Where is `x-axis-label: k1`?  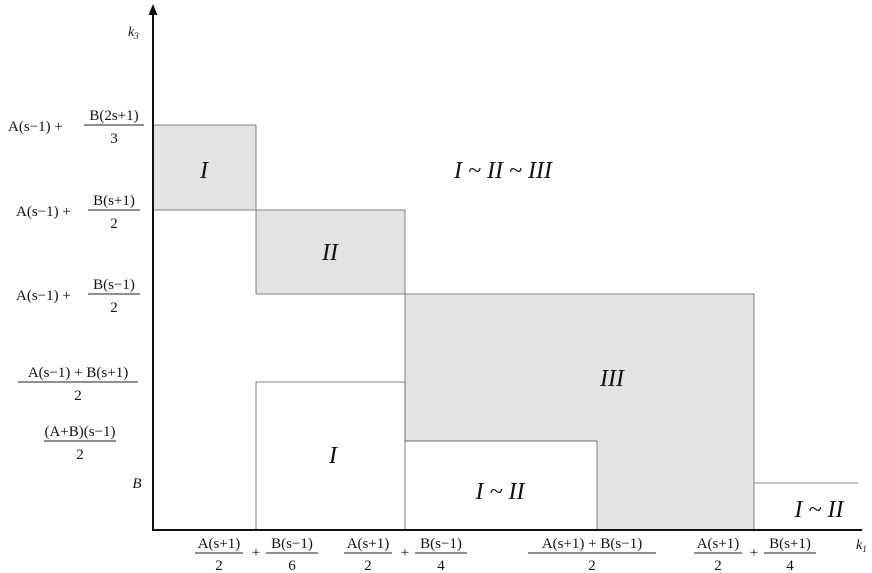 x-axis-label: k1 is located at coordinates (861, 546).